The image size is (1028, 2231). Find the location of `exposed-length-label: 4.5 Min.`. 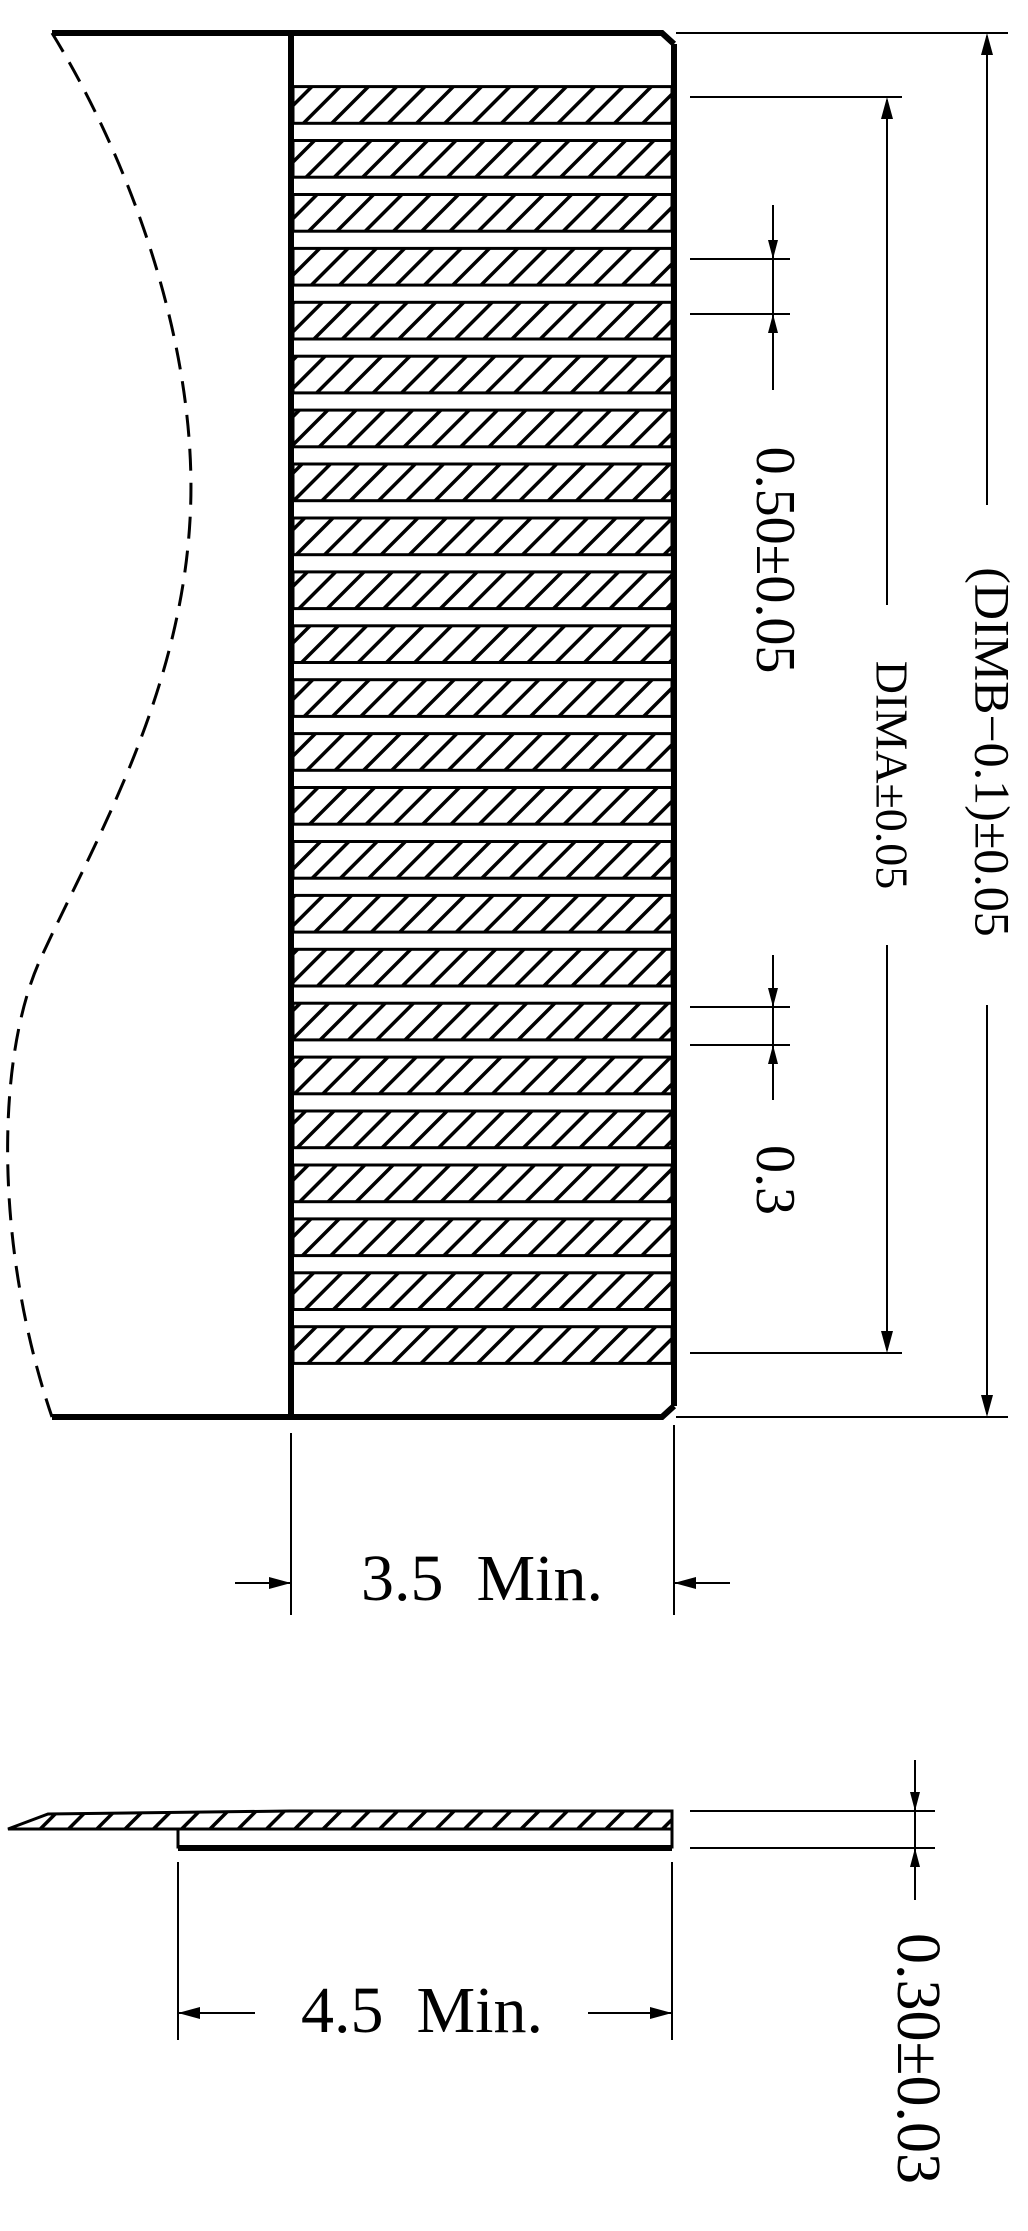

exposed-length-label: 4.5 Min. is located at coordinates (422, 2010).